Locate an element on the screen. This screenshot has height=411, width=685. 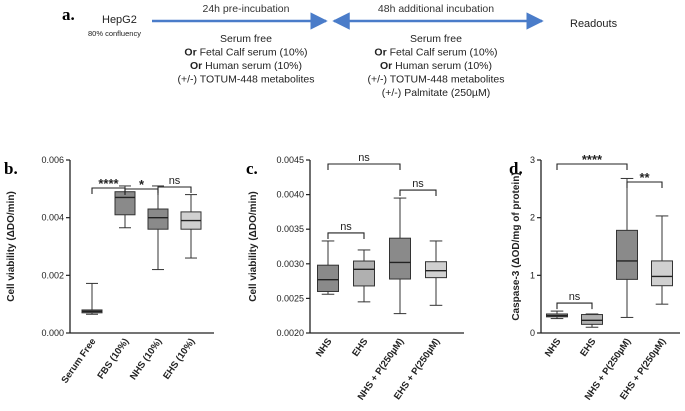
step2-label: 48h additional incubation is located at coordinates (436, 9).